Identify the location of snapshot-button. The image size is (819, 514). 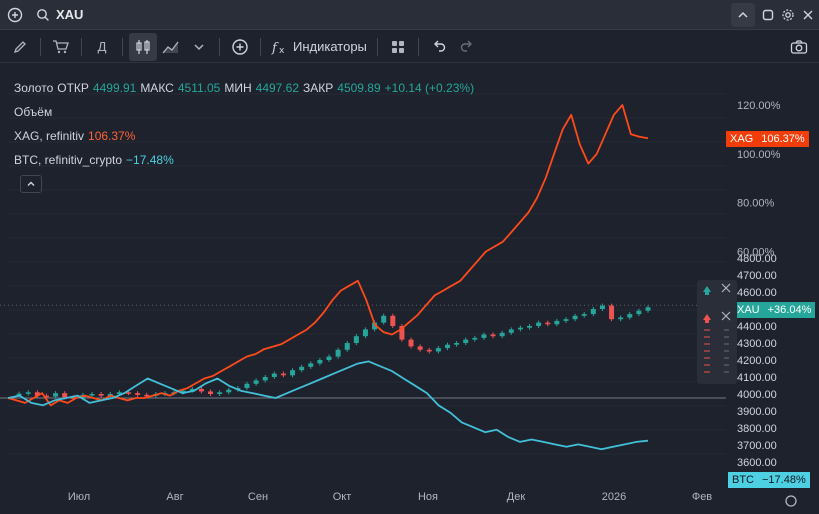
(799, 47).